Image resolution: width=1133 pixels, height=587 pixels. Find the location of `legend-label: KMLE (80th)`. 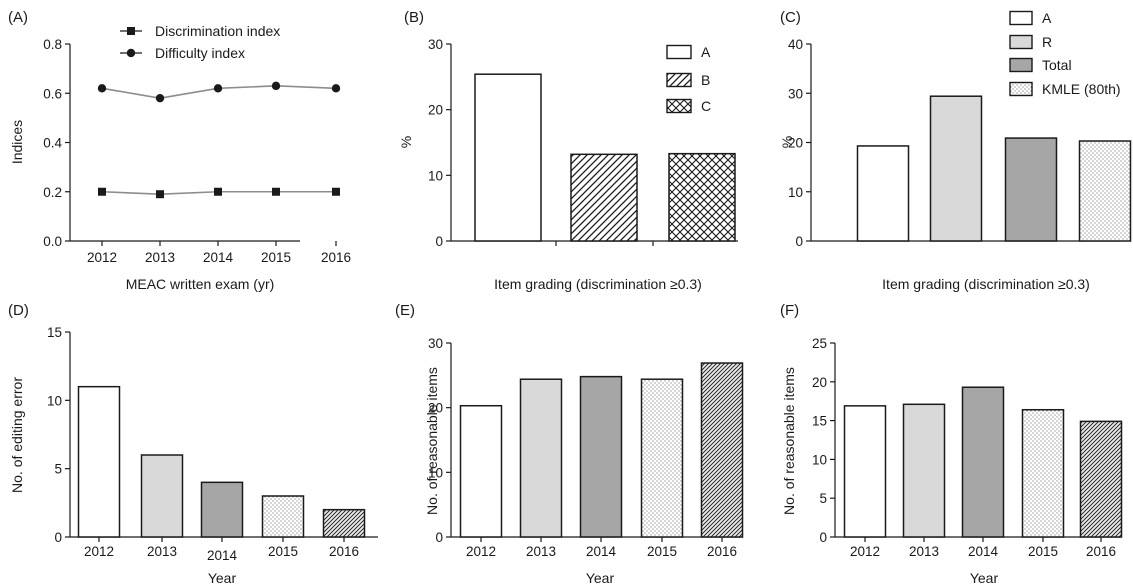

legend-label: KMLE (80th) is located at coordinates (1081, 89).